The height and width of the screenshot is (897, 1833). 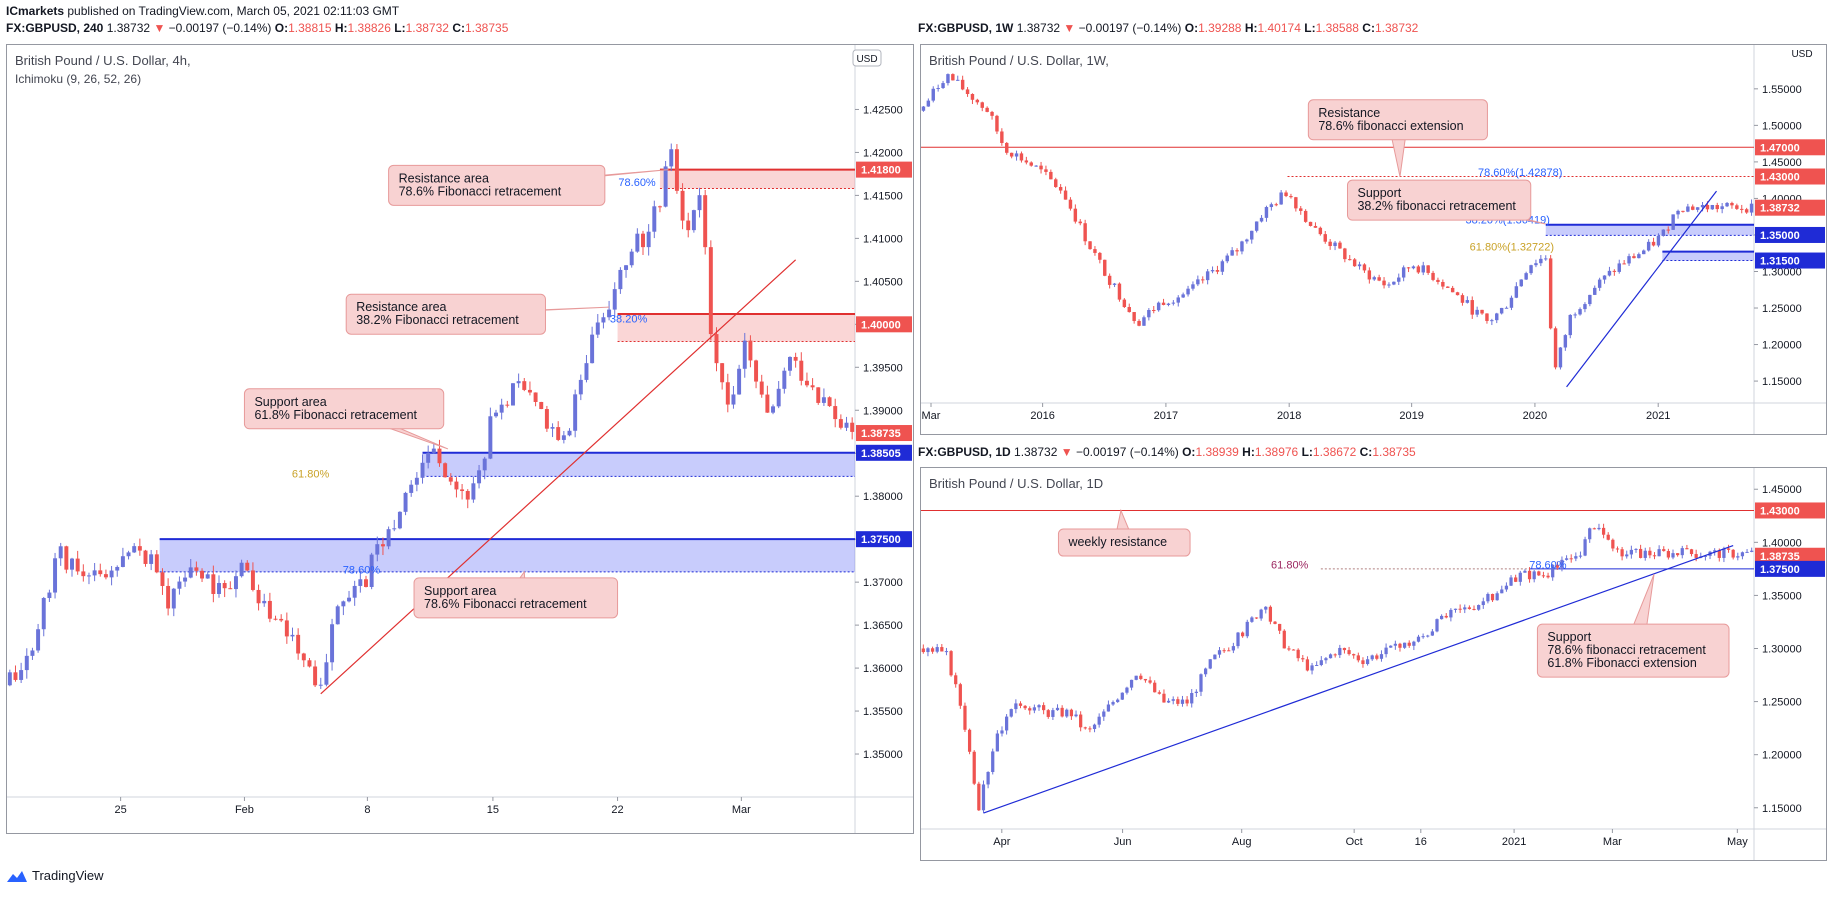 I want to click on x-tick-label: 15, so click(x=493, y=810).